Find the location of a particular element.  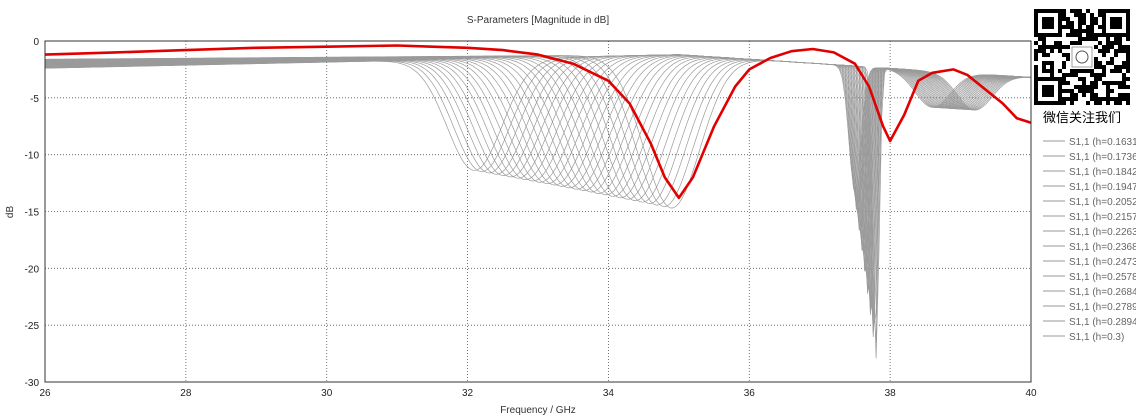

y-axis-label: dB is located at coordinates (10, 212).